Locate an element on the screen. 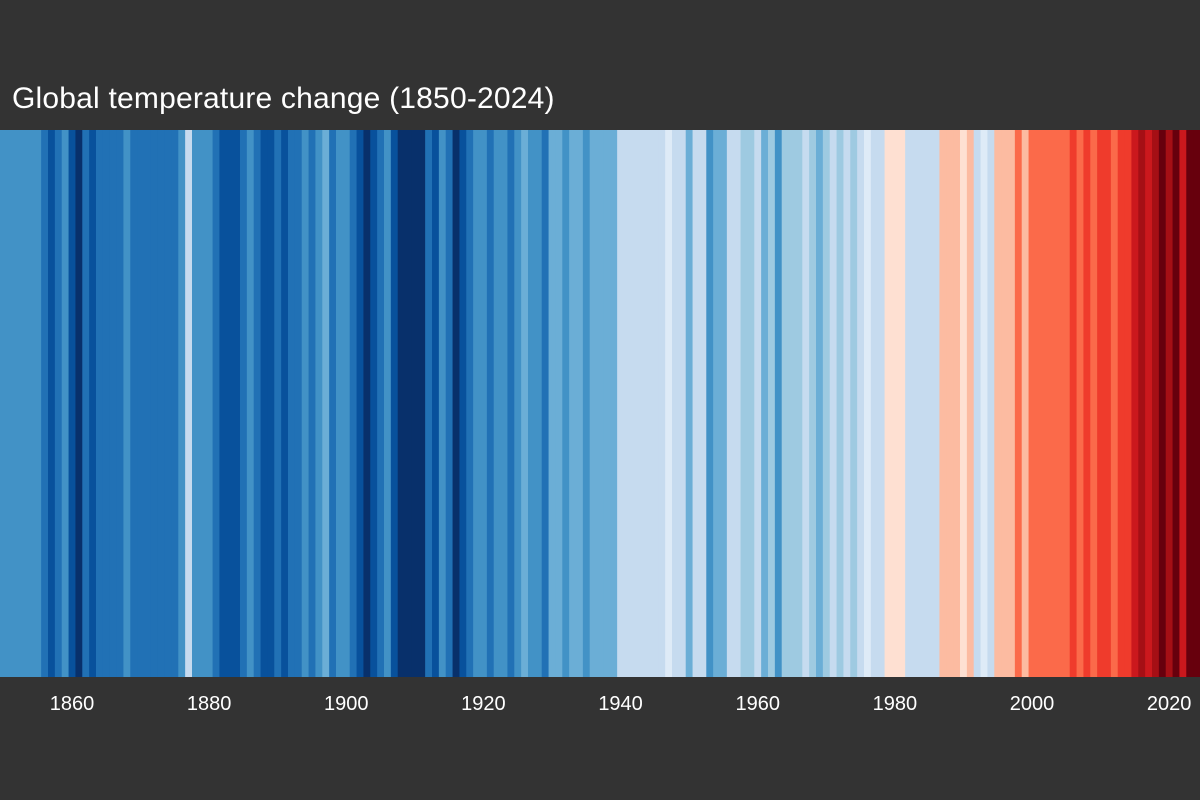 Image resolution: width=1200 pixels, height=800 pixels. stripe-1949 is located at coordinates (682, 403).